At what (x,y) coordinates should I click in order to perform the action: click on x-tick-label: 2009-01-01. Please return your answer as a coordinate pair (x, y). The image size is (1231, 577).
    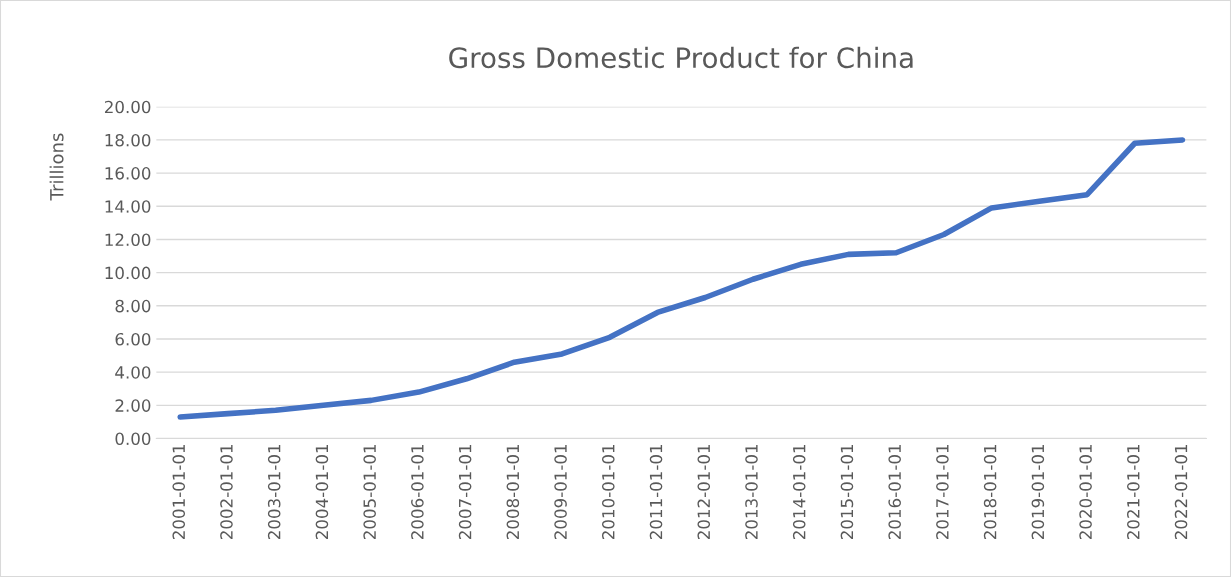
    Looking at the image, I should click on (560, 492).